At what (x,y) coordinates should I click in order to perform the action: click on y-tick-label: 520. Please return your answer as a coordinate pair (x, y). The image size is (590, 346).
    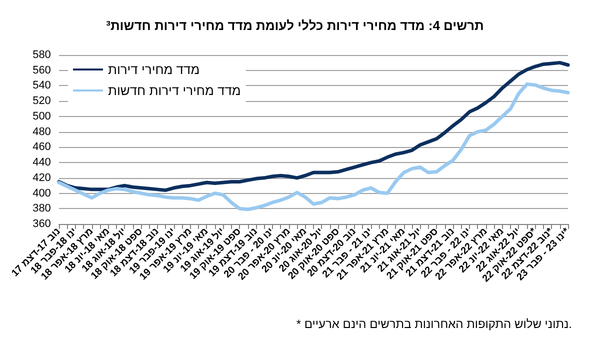
    Looking at the image, I should click on (41, 101).